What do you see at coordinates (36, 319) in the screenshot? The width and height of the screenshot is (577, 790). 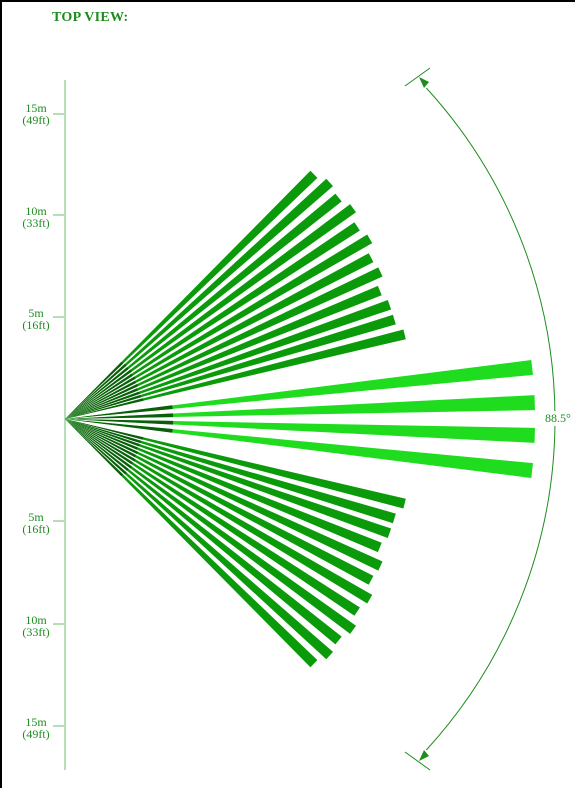 I see `scale-label-top-5m: 5m (16ft)` at bounding box center [36, 319].